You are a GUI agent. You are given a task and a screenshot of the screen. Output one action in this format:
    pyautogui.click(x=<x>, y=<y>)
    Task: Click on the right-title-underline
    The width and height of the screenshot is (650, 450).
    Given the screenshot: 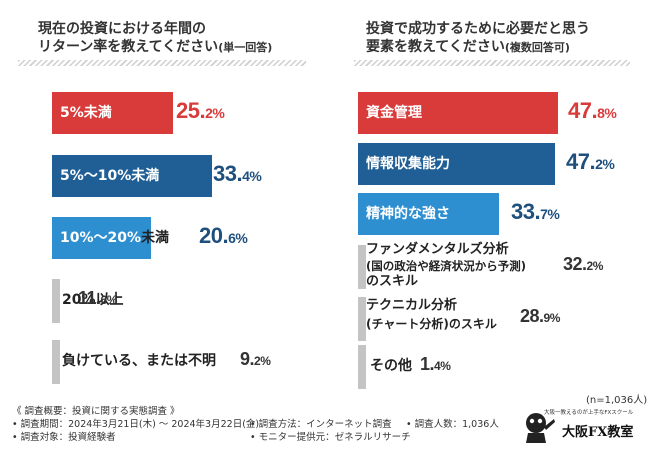 What is the action you would take?
    pyautogui.click(x=492, y=63)
    